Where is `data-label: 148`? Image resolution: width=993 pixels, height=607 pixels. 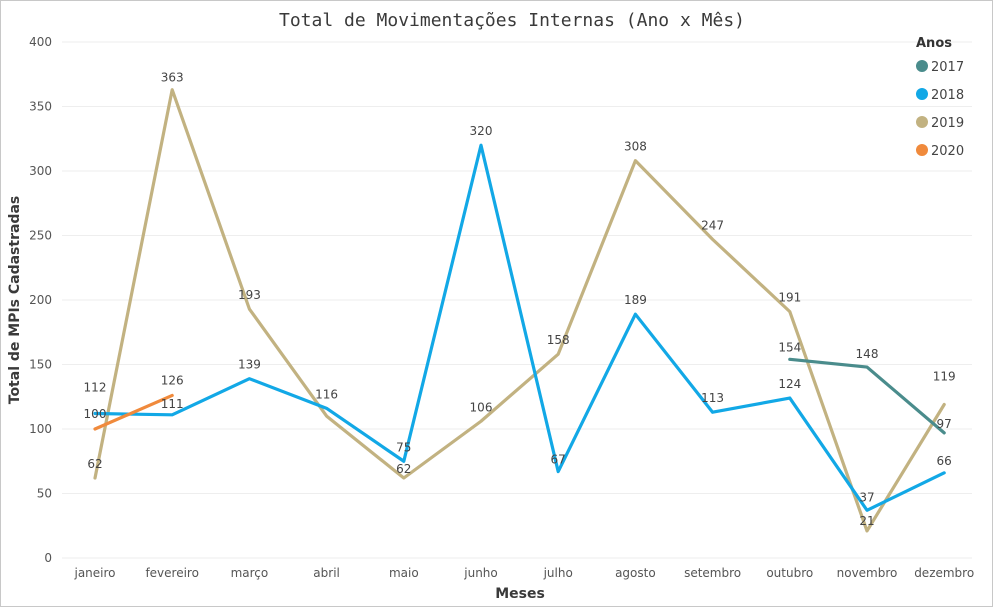
data-label: 148 is located at coordinates (867, 354).